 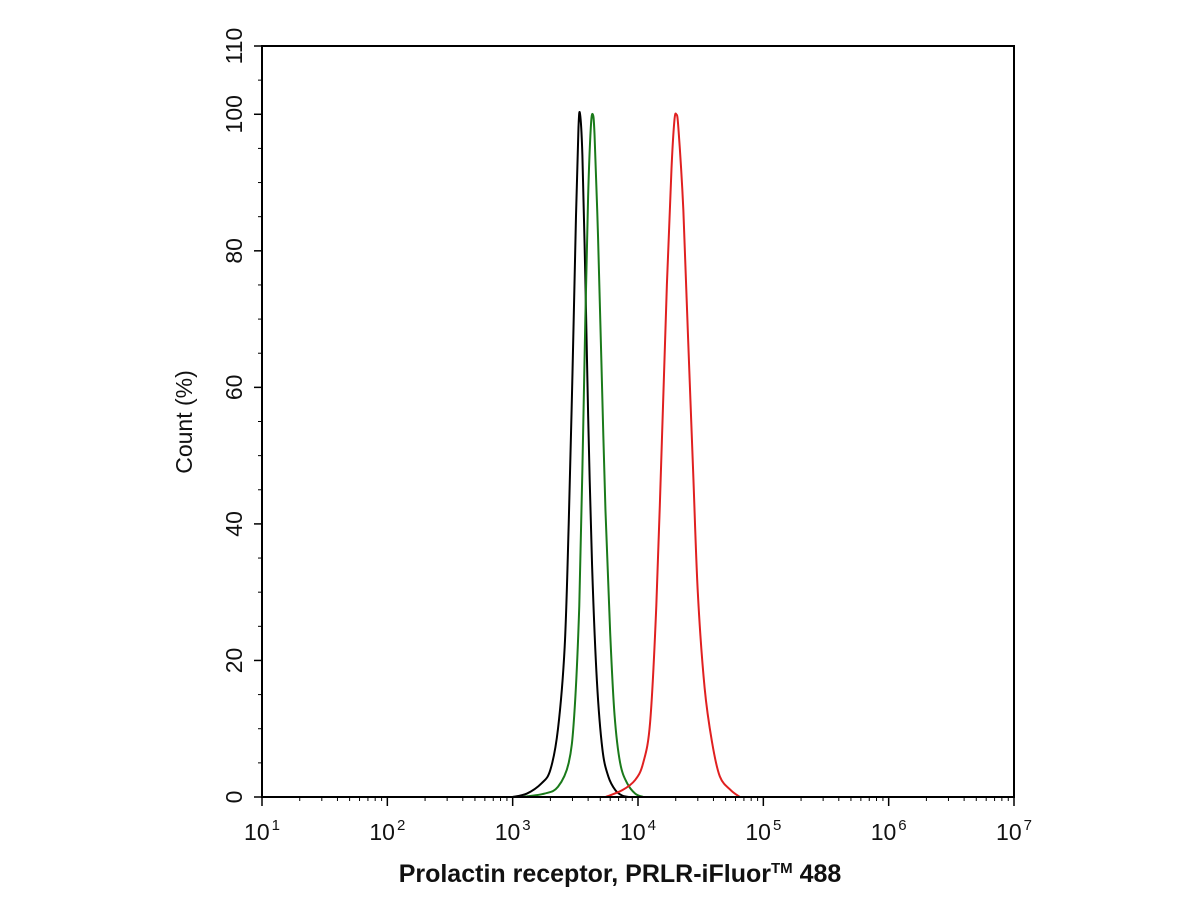 What do you see at coordinates (513, 831) in the screenshot?
I see `x-tick-label: 10 3` at bounding box center [513, 831].